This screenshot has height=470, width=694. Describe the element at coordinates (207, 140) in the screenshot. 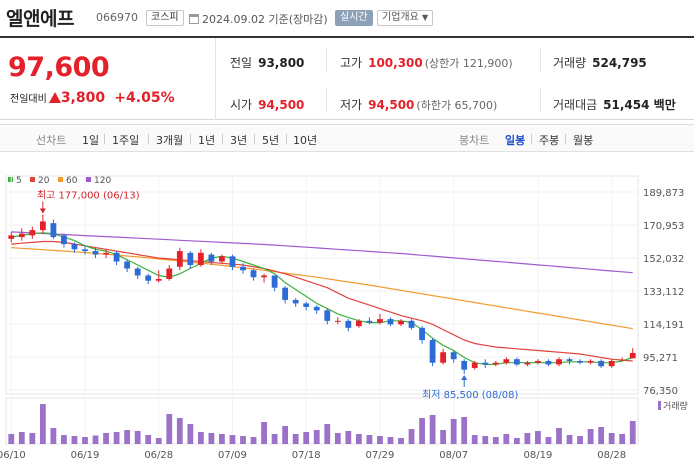

I see `period-1y: 1년` at that location.